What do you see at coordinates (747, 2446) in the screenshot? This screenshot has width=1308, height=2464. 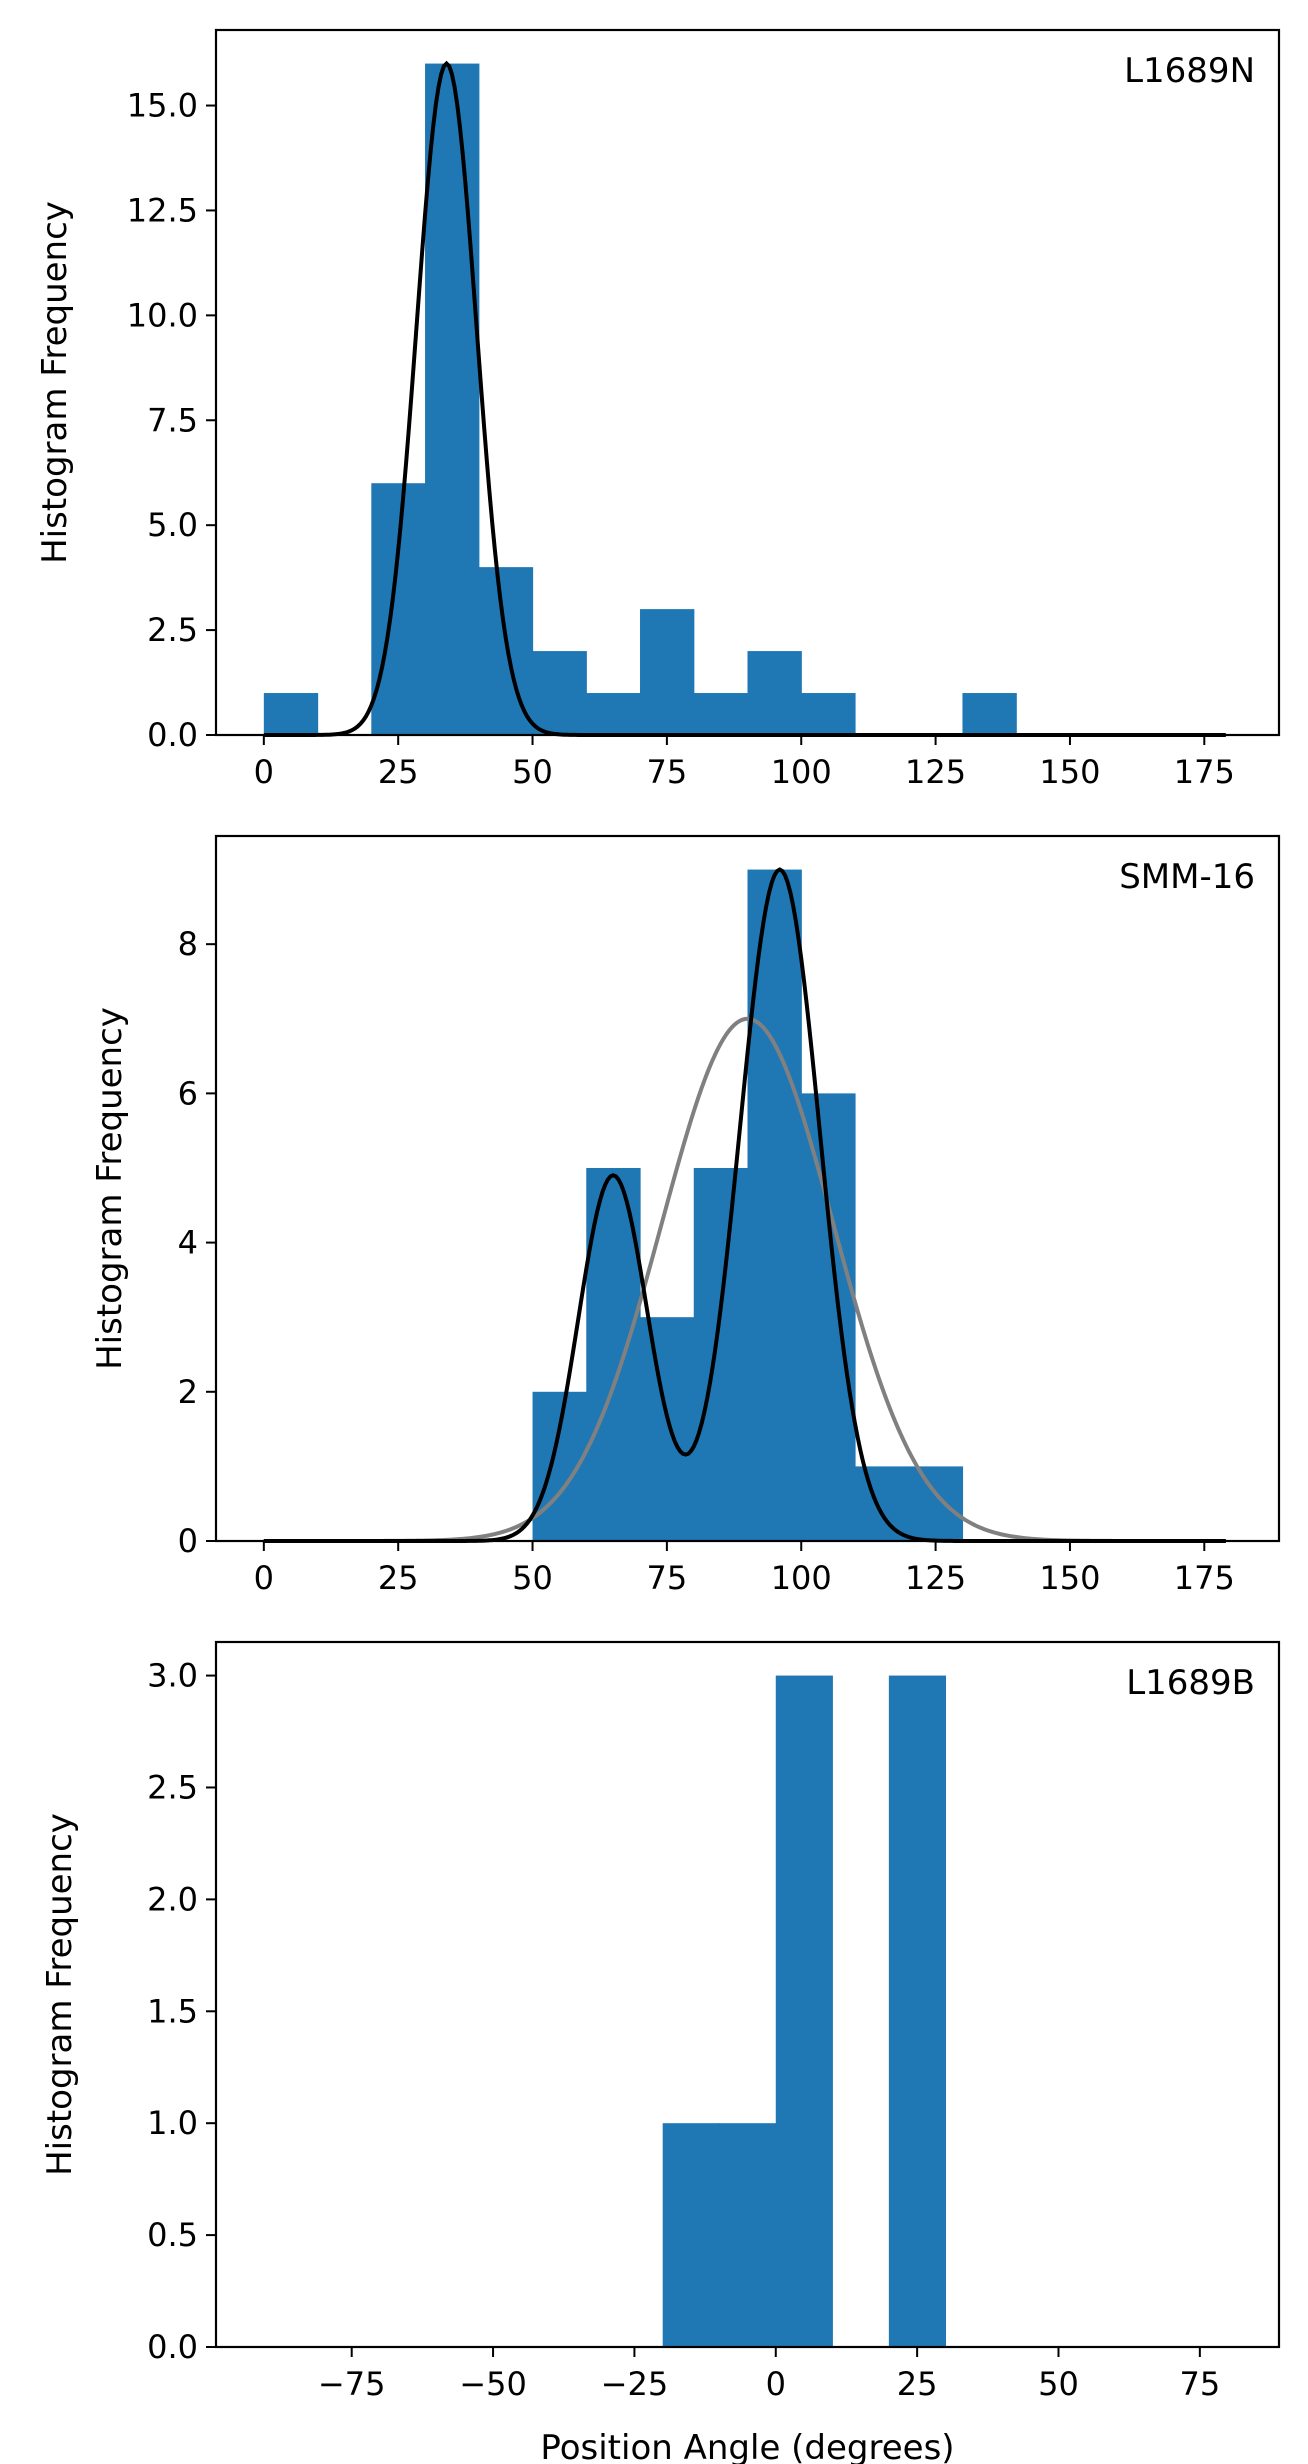 I see `x-axis-label: Position Angle (degrees)` at bounding box center [747, 2446].